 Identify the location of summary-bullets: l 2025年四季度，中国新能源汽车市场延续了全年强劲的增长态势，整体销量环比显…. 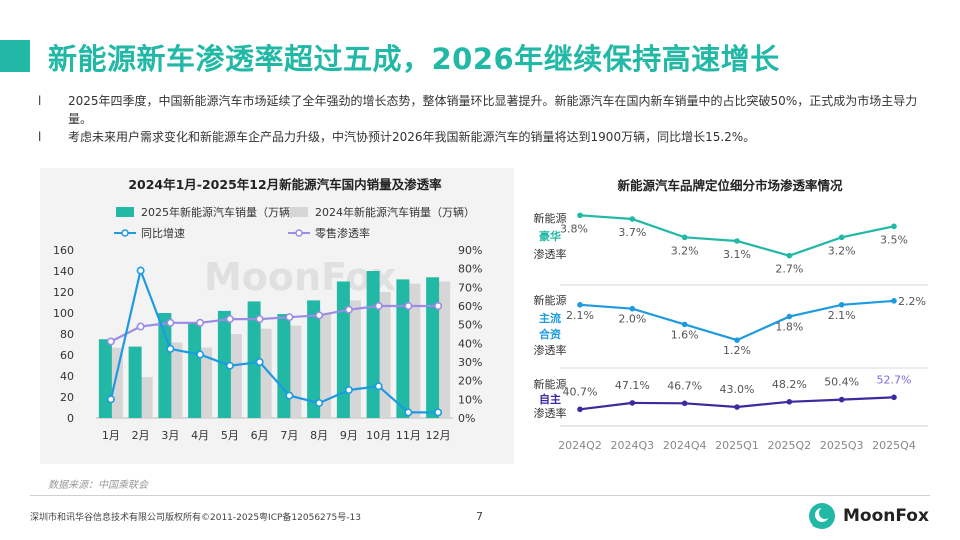
(478, 119).